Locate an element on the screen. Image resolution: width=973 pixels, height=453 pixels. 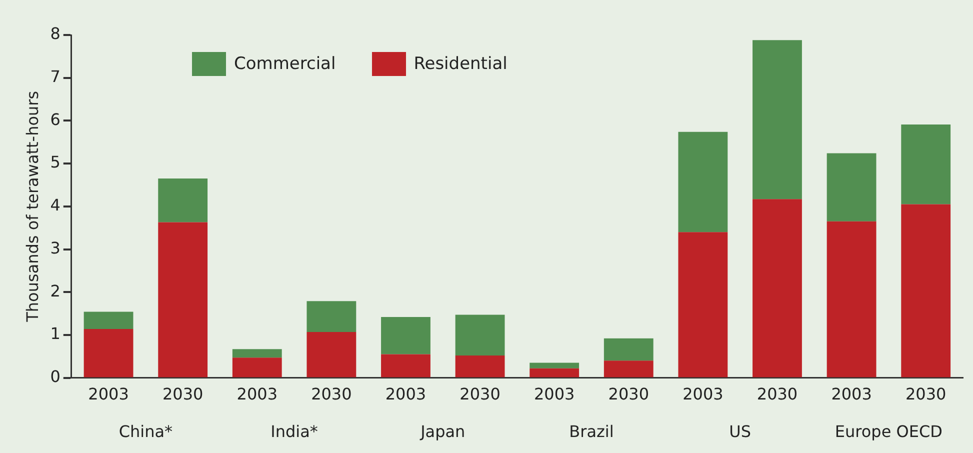
y-tick-label: 1 is located at coordinates (55, 334).